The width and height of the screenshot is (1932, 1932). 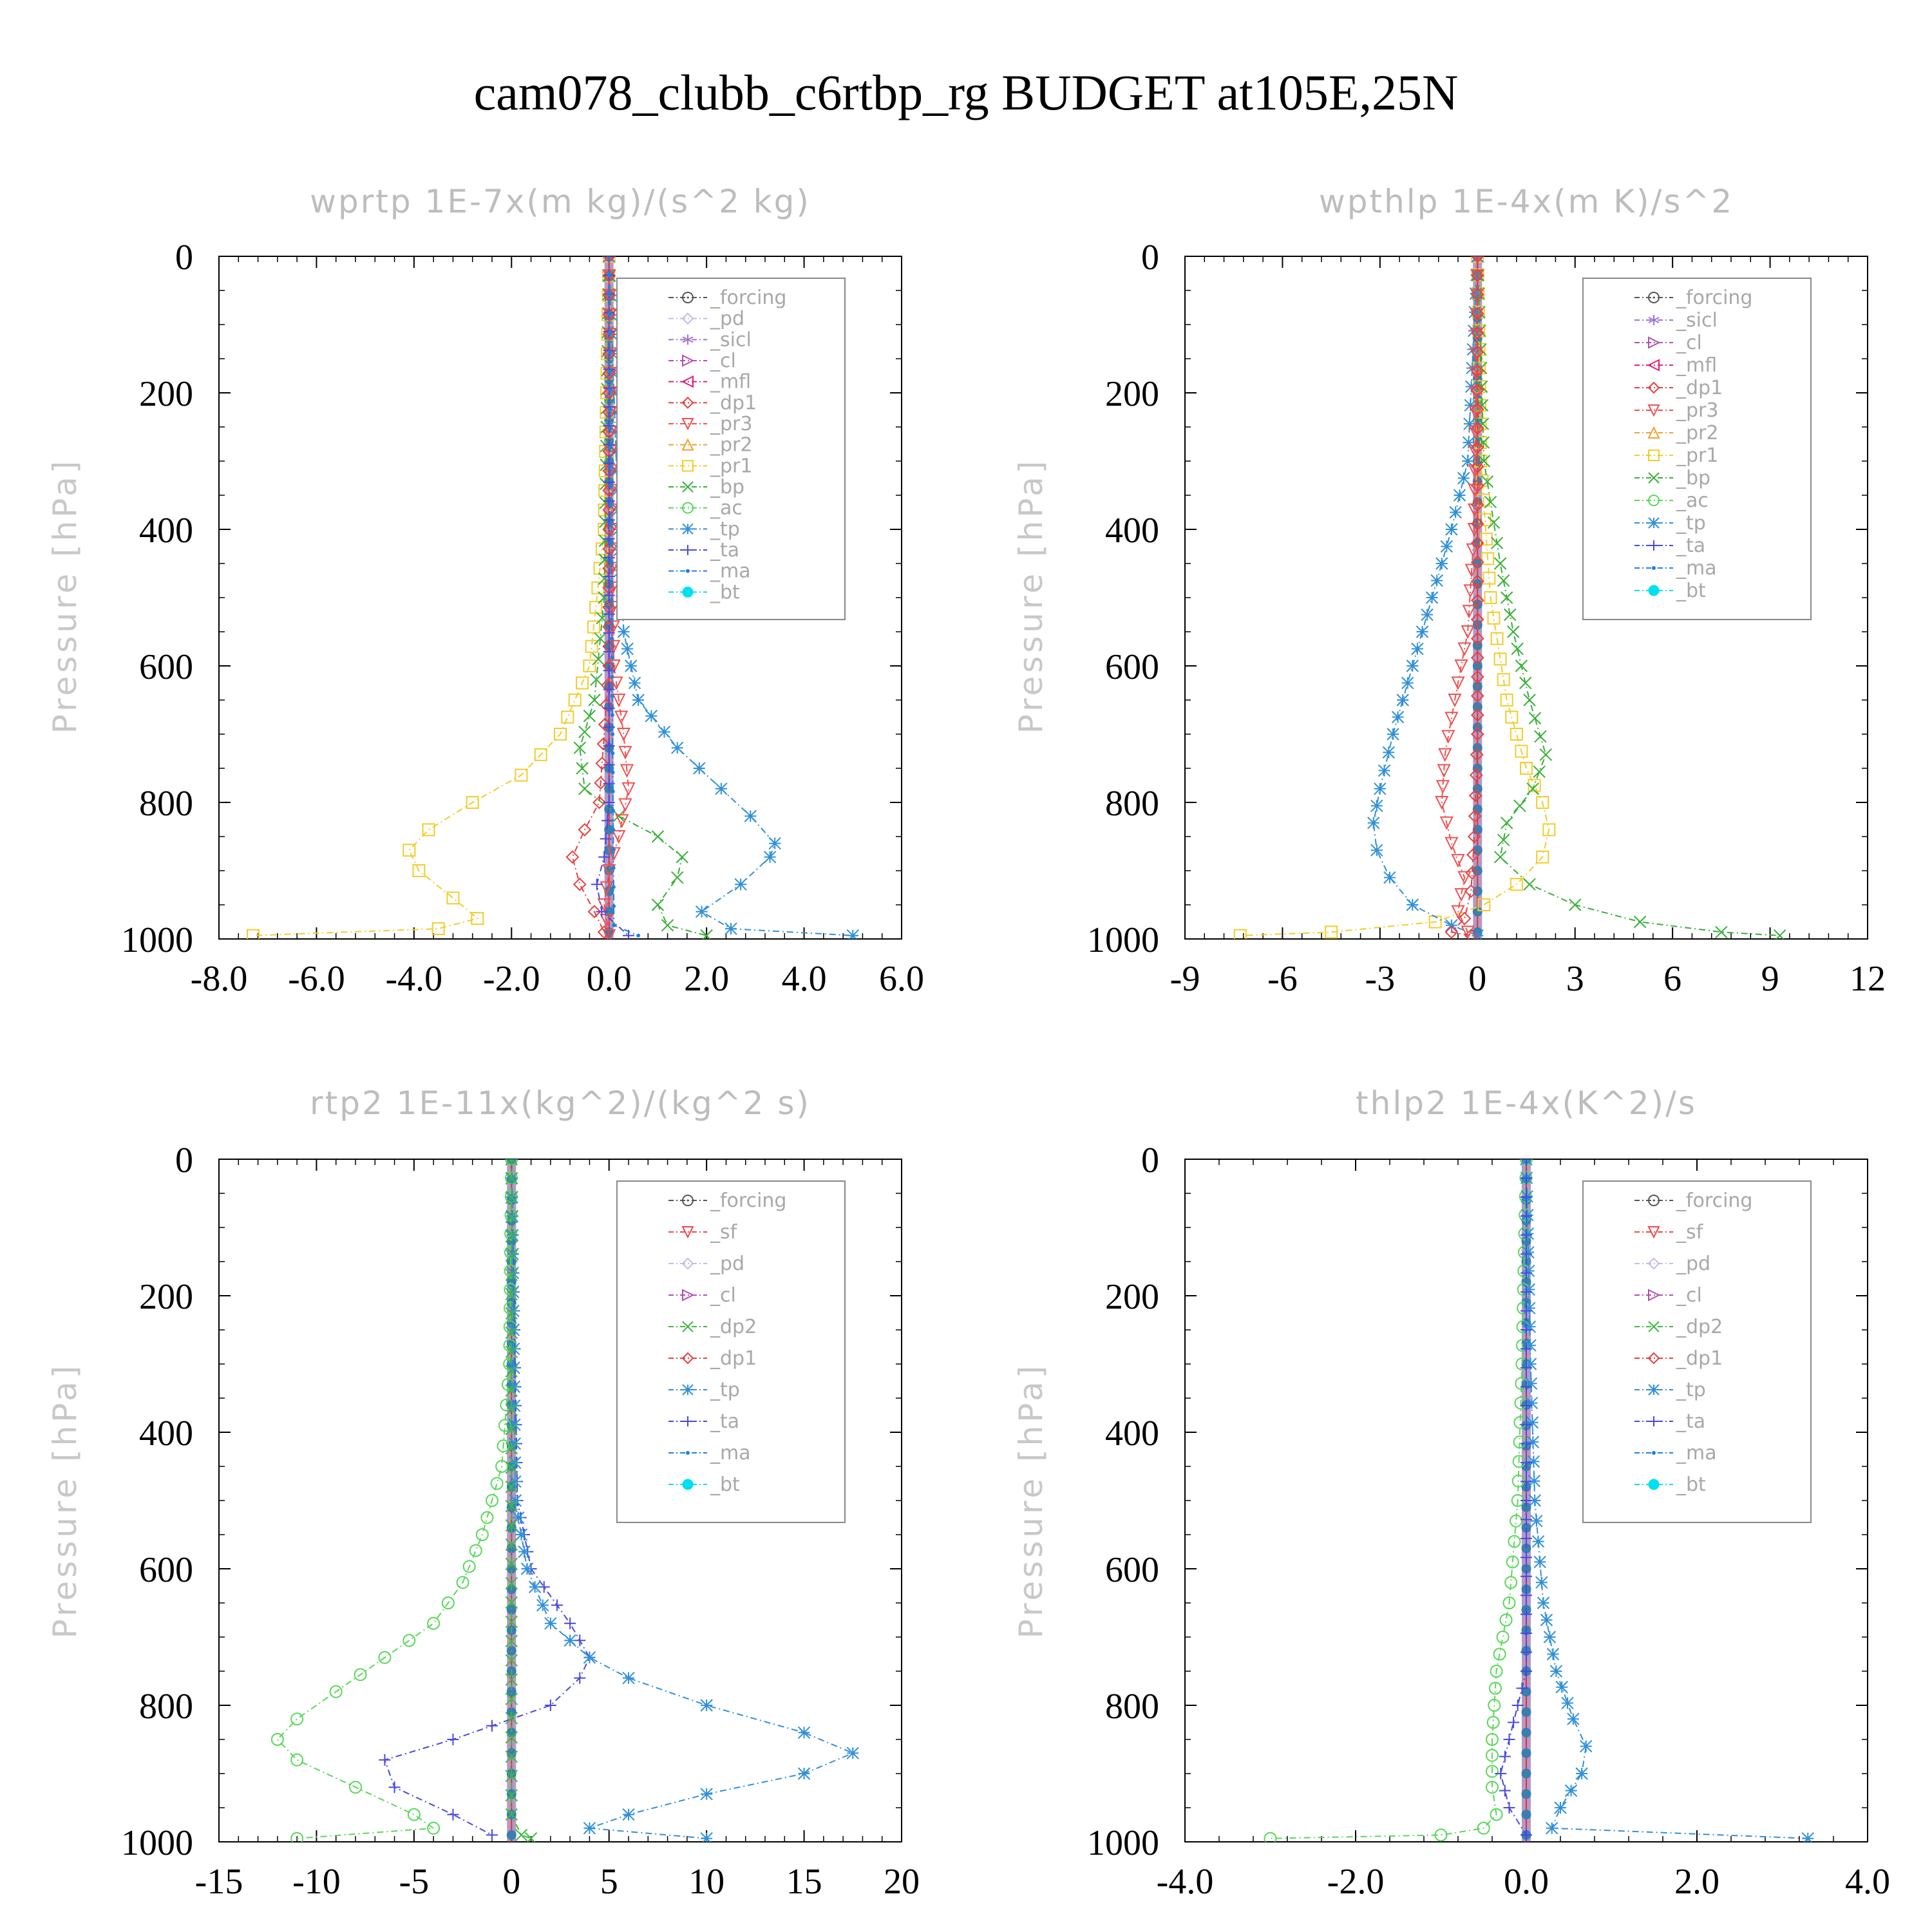 I want to click on y-tick-label: 1000, so click(x=157, y=940).